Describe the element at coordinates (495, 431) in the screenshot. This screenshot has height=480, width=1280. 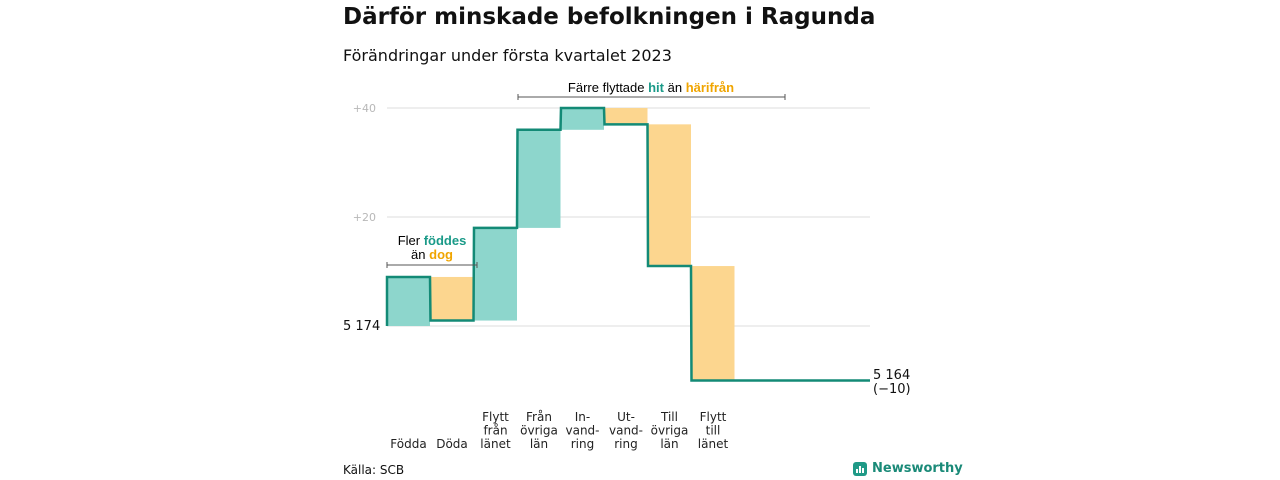
I see `category-label: från` at that location.